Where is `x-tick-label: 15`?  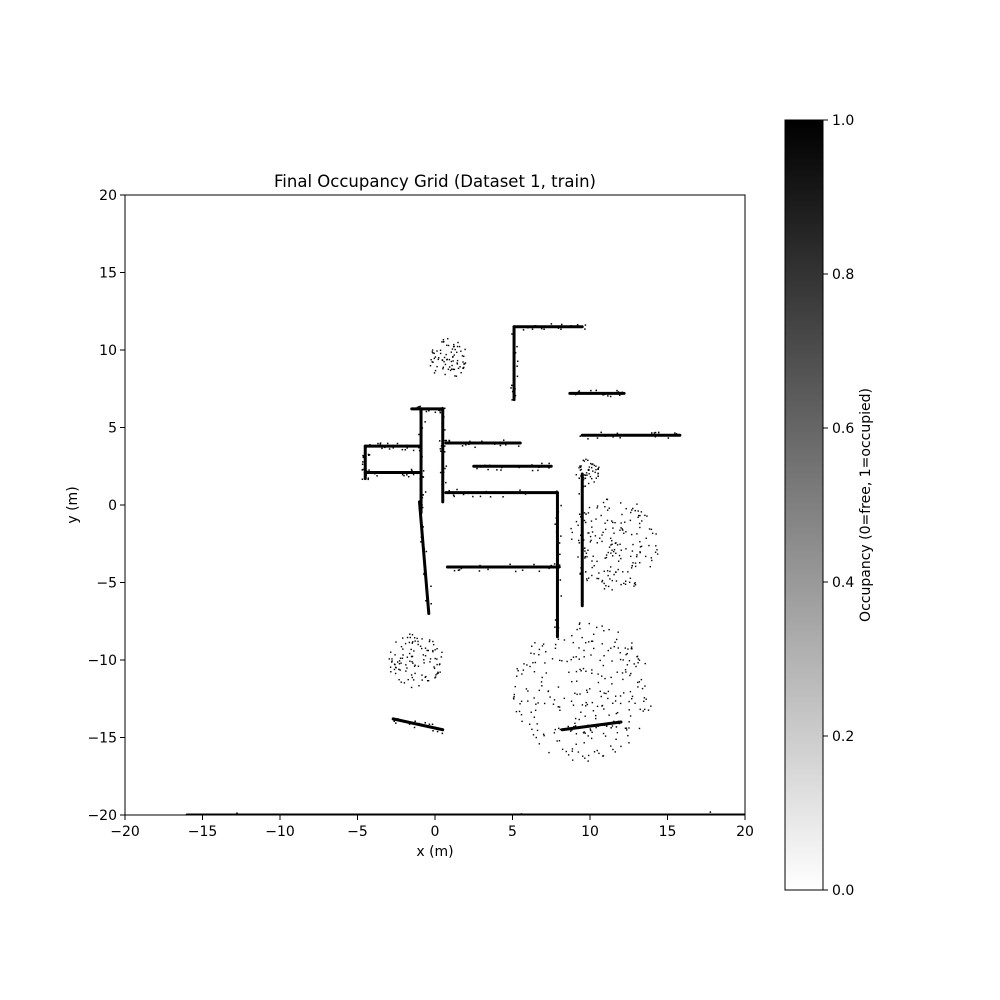
x-tick-label: 15 is located at coordinates (668, 832).